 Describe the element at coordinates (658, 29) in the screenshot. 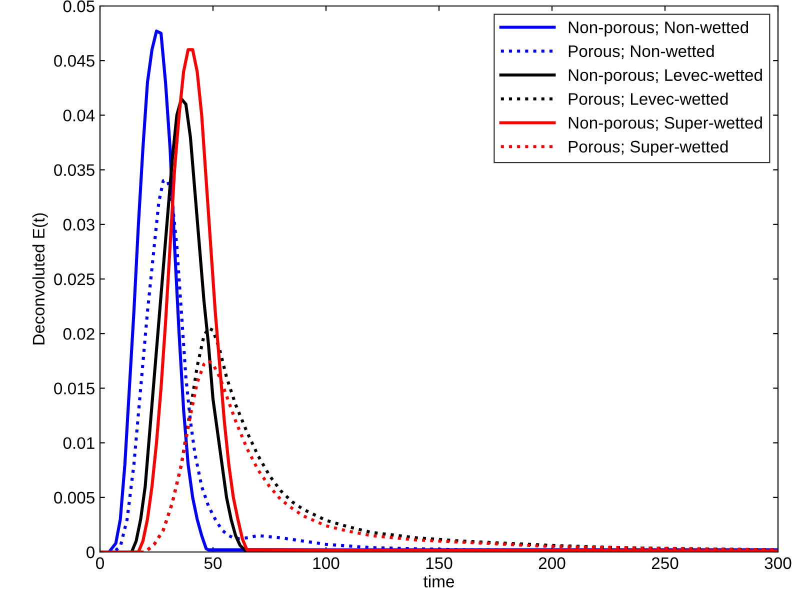

I see `legend-label: Non-porous; Non-wetted` at that location.